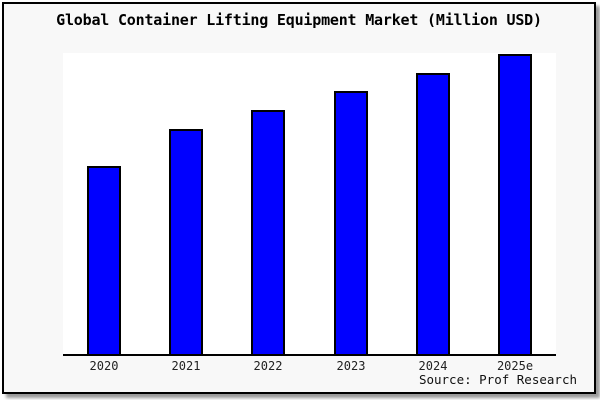  I want to click on x-tick-label-2025e: 2025e, so click(515, 366).